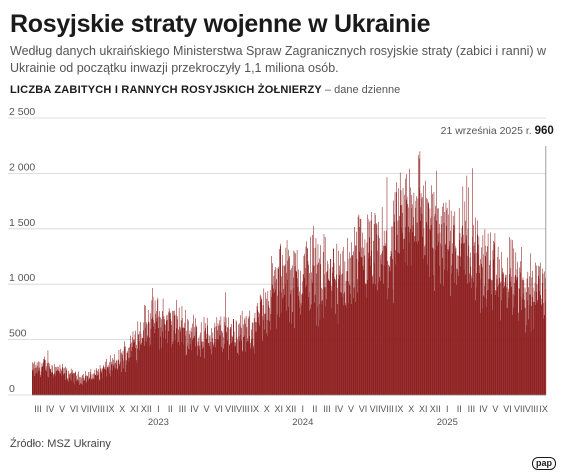 The image size is (564, 476). Describe the element at coordinates (483, 409) in the screenshot. I see `x-tick-label: IV` at that location.